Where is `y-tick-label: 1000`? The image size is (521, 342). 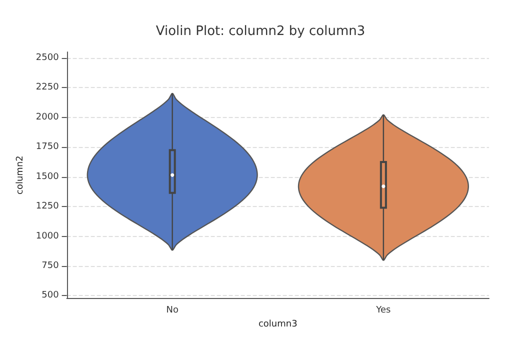
y-tick-label: 1000 is located at coordinates (48, 236).